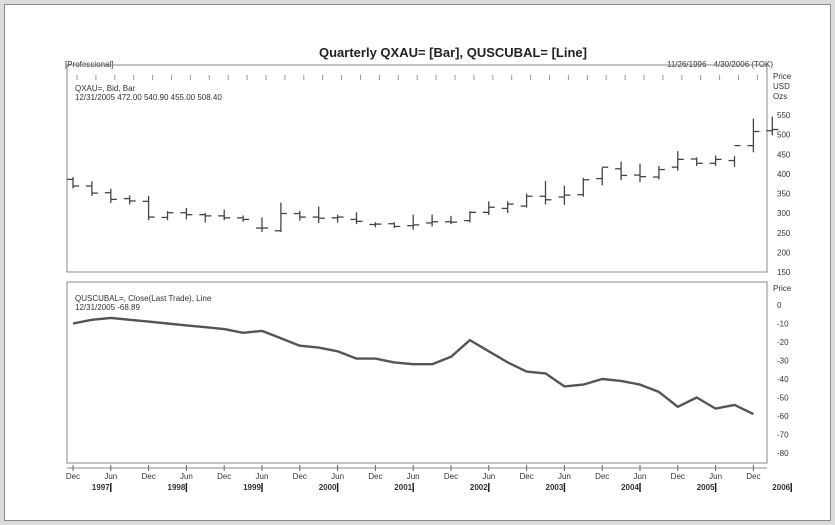 The height and width of the screenshot is (525, 835). What do you see at coordinates (783, 398) in the screenshot?
I see `bottom-tick-label: -50` at bounding box center [783, 398].